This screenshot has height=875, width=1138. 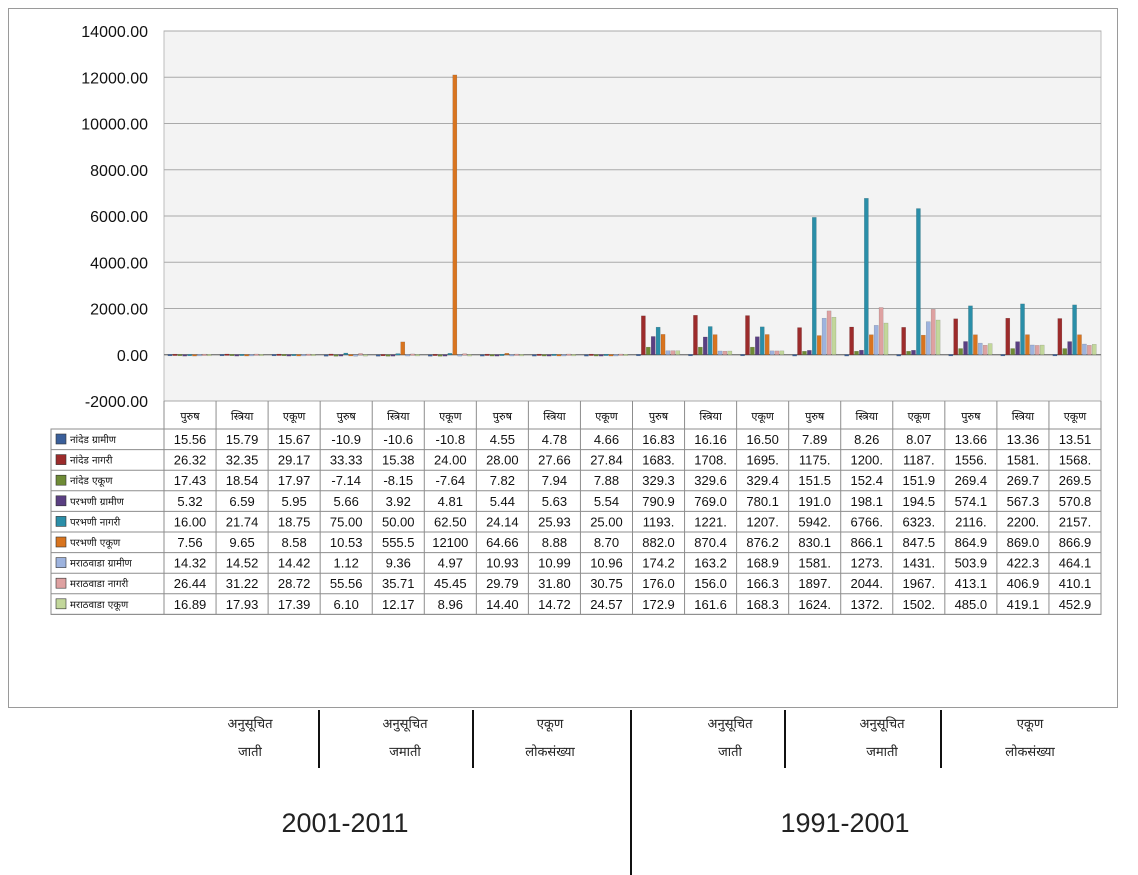 What do you see at coordinates (730, 752) in the screenshot?
I see `group-label-line2: जाती` at bounding box center [730, 752].